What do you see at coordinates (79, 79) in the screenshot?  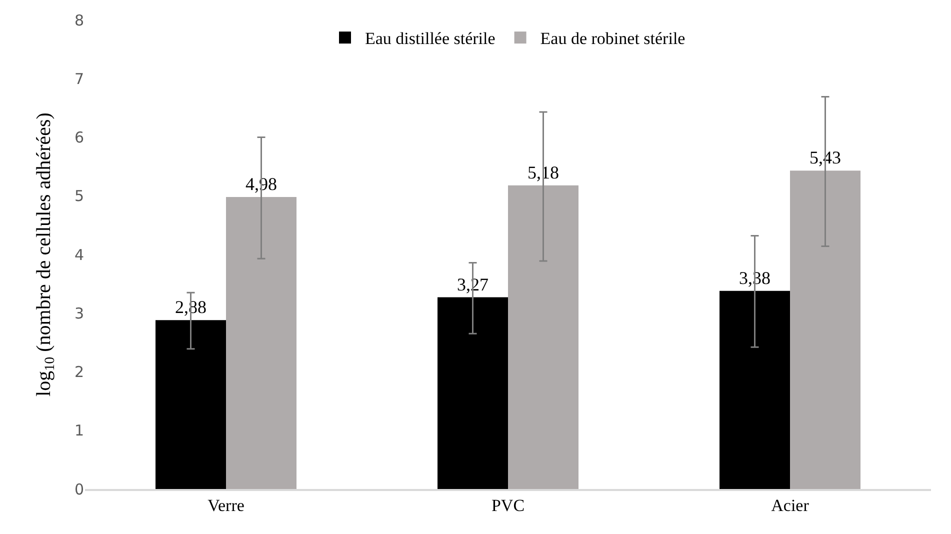 I see `y-tick-label: 7` at bounding box center [79, 79].